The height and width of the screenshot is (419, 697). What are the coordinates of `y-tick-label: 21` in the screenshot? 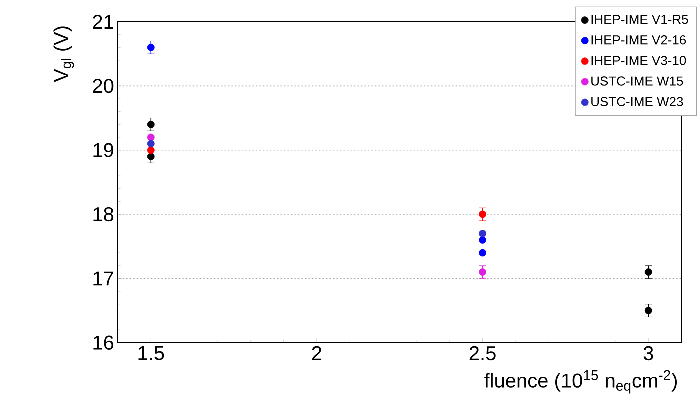 It's located at (103, 22).